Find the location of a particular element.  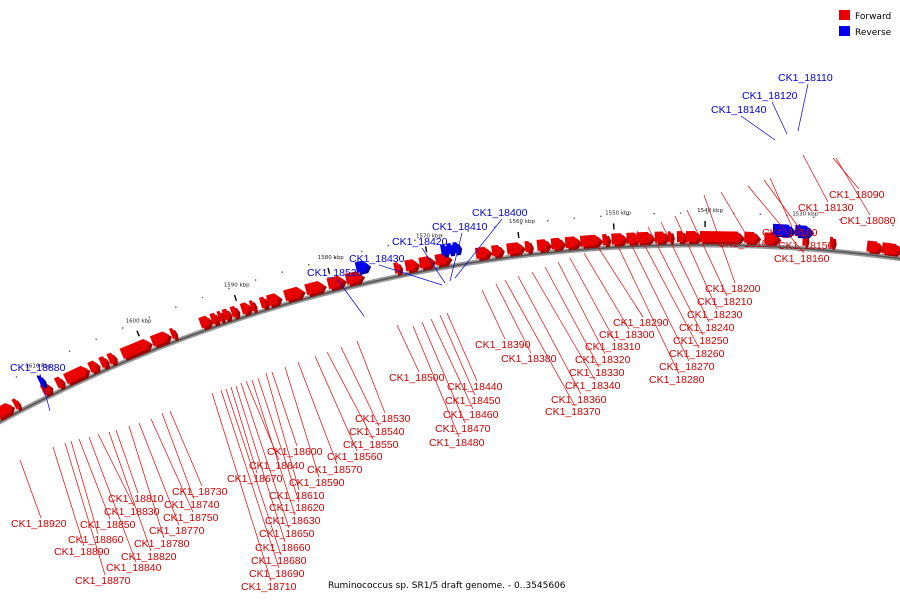

gene-id: CK1_18660 is located at coordinates (283, 548).